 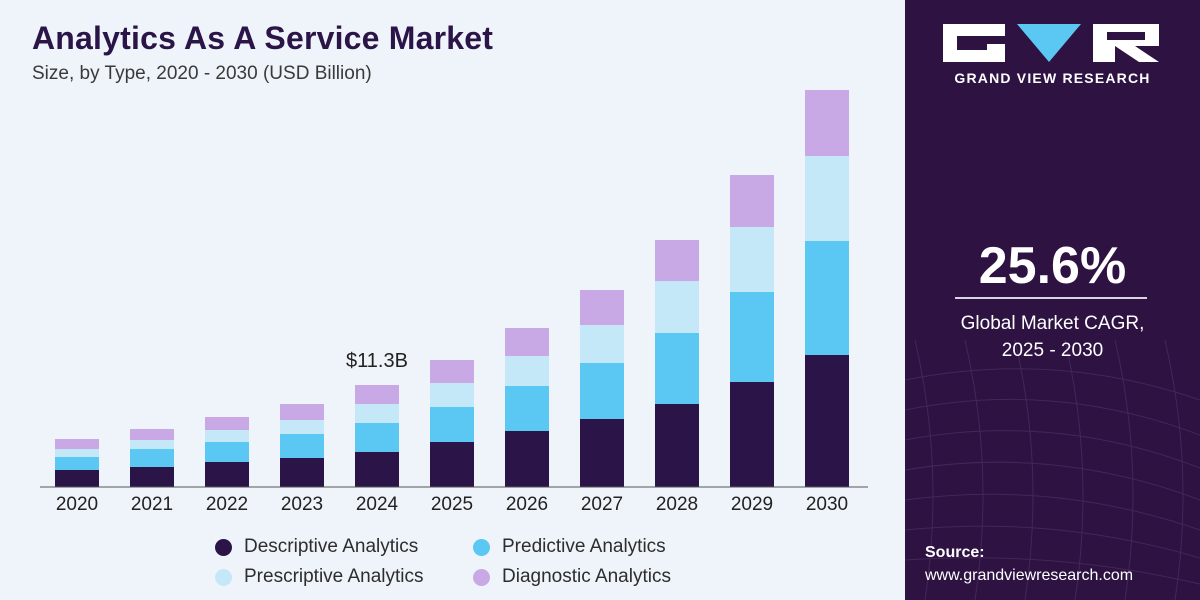 What do you see at coordinates (602, 504) in the screenshot?
I see `x-tick-label-2027: 2027` at bounding box center [602, 504].